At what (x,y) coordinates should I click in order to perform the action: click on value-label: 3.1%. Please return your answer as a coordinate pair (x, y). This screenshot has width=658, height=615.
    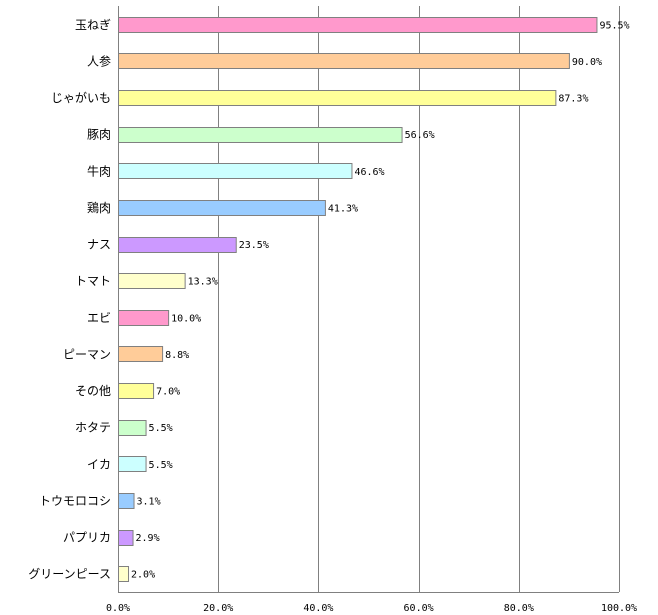
    Looking at the image, I should click on (149, 501).